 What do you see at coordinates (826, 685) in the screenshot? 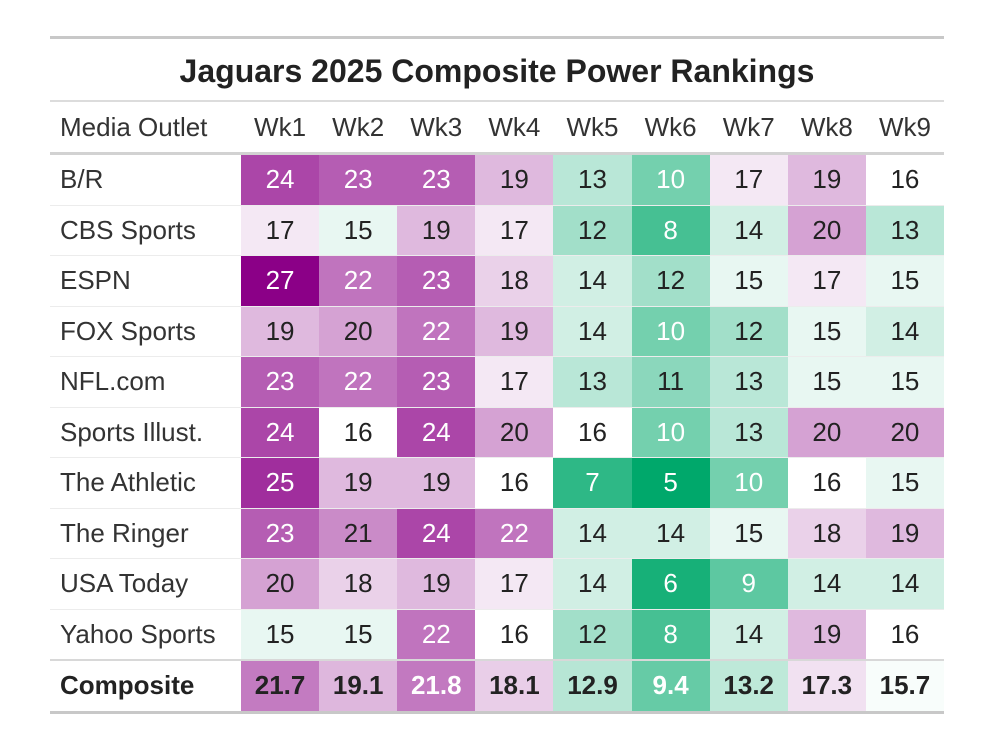
I see `composite-cell: 17.3` at bounding box center [826, 685].